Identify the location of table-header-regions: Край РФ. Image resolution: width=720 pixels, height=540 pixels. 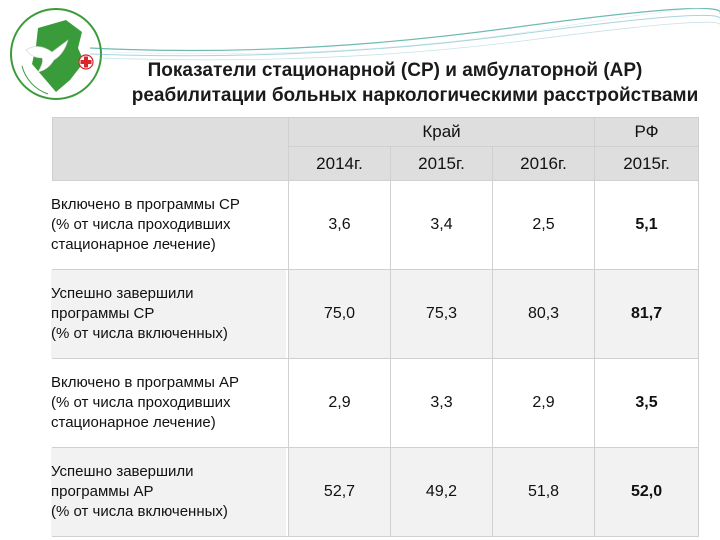
(376, 149).